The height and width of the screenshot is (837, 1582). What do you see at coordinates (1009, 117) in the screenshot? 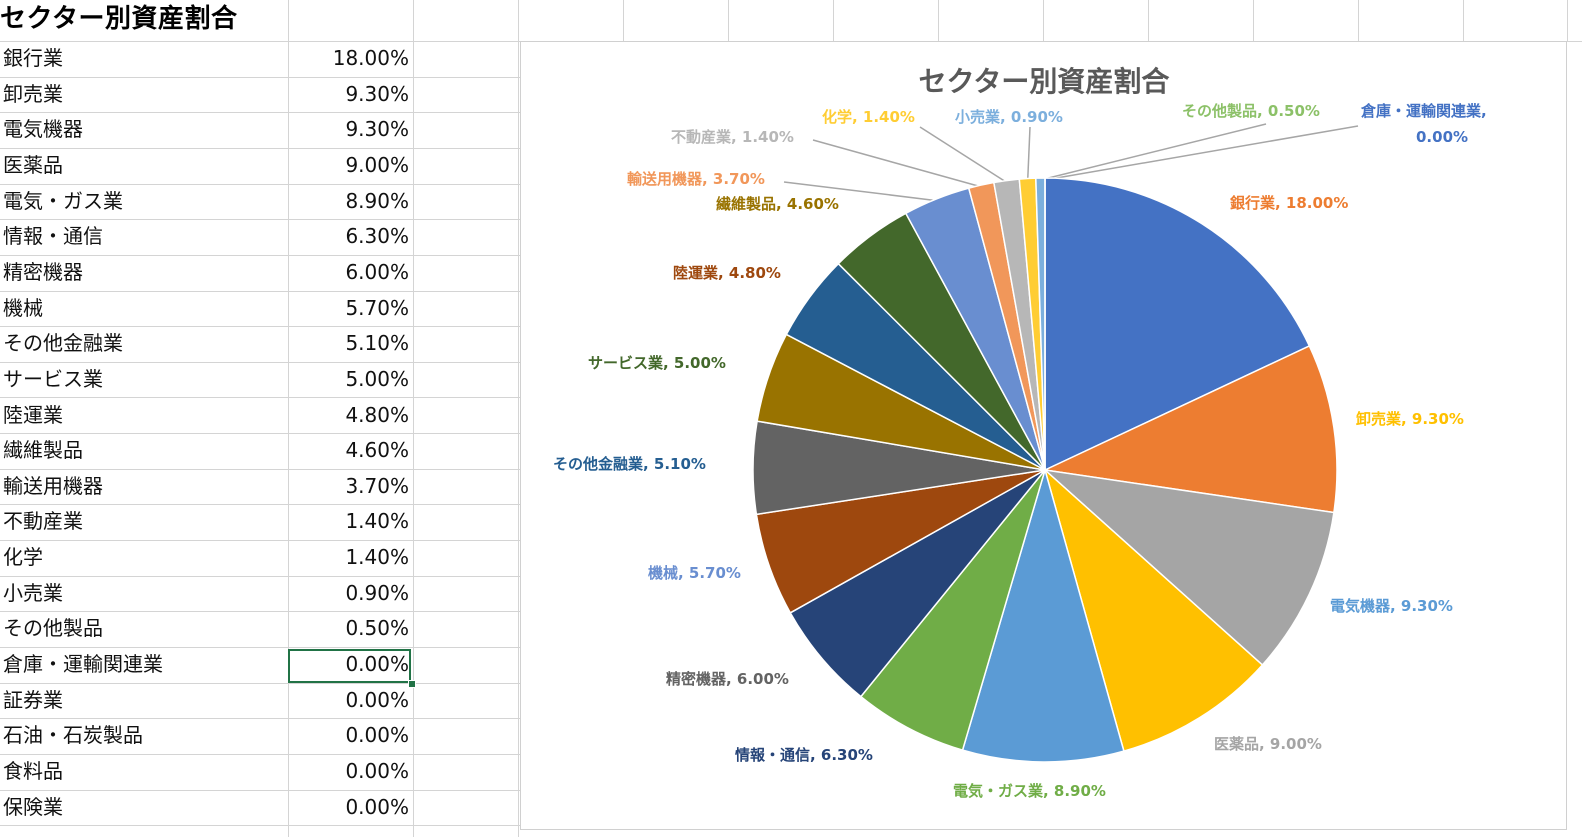
I see `data-label: 小売業, 0.90%` at bounding box center [1009, 117].